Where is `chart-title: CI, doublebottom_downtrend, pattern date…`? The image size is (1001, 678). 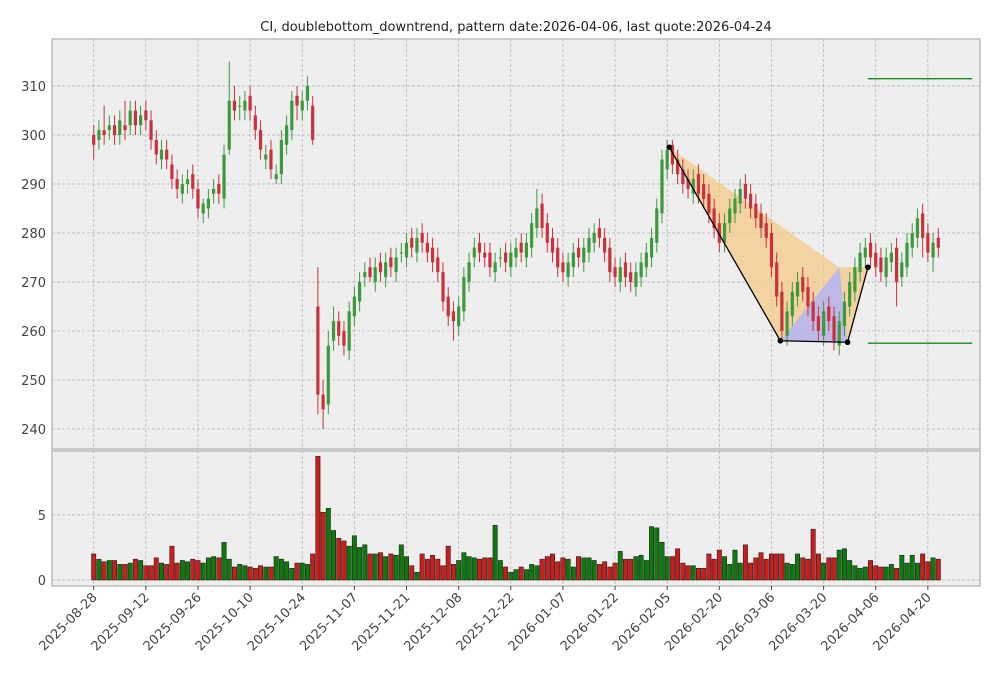 chart-title: CI, doublebottom_downtrend, pattern date… is located at coordinates (515, 27).